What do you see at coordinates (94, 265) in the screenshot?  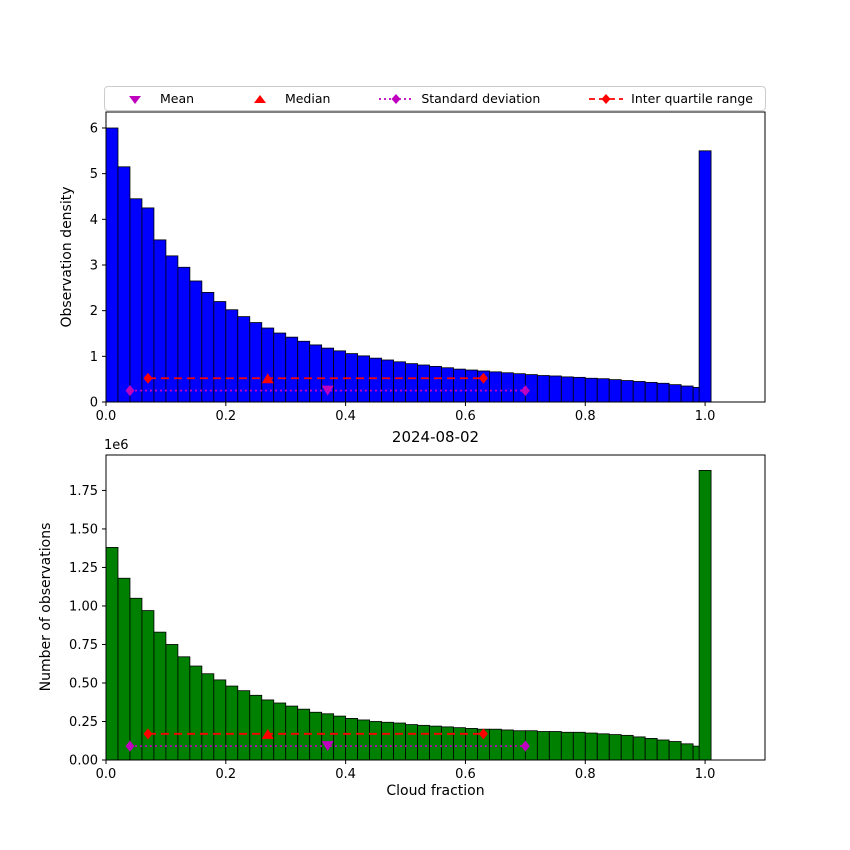 I see `y-tick-label: 3` at bounding box center [94, 265].